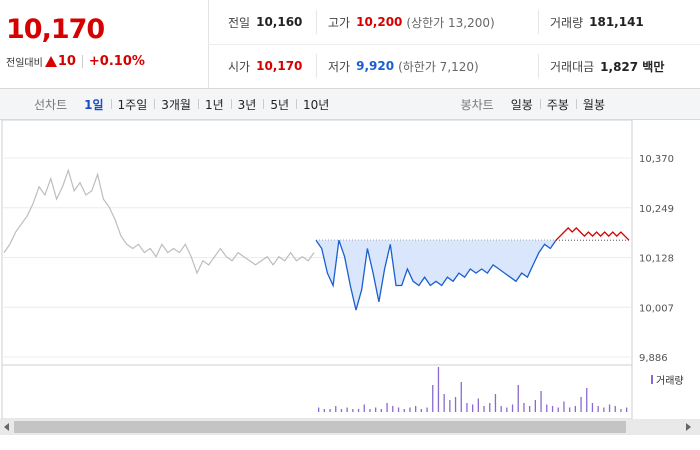  Describe the element at coordinates (436, 275) in the screenshot. I see `down-line` at that location.